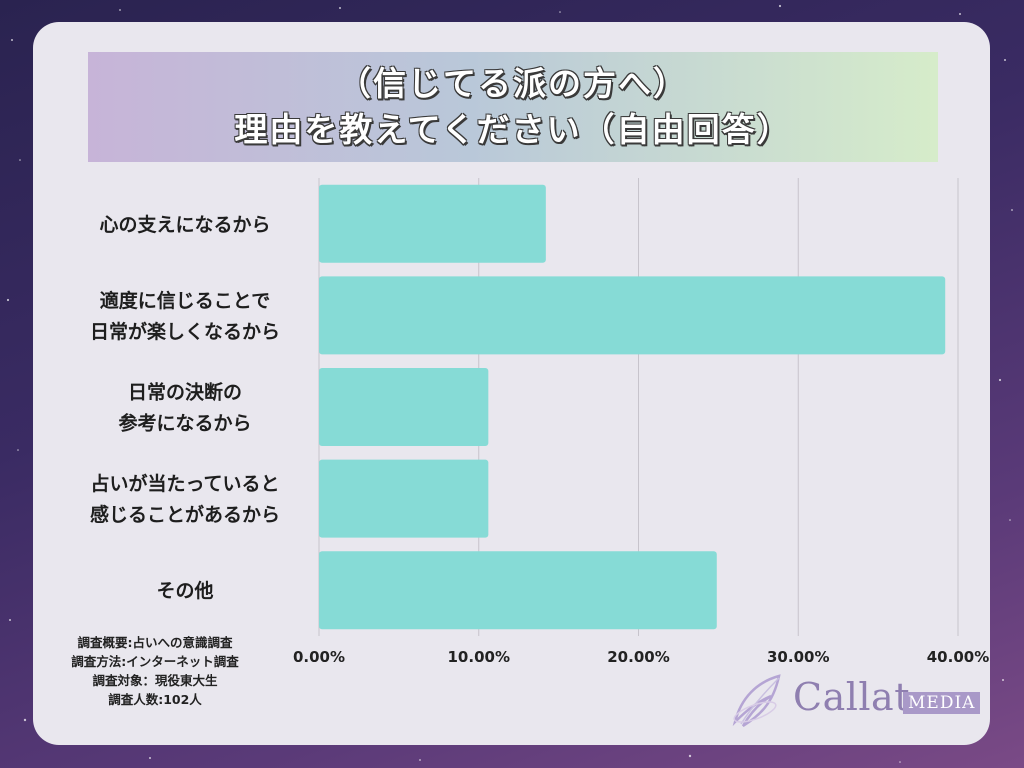  What do you see at coordinates (155, 680) in the screenshot?
I see `survey-note-line: 調査対象：現役東大生` at bounding box center [155, 680].